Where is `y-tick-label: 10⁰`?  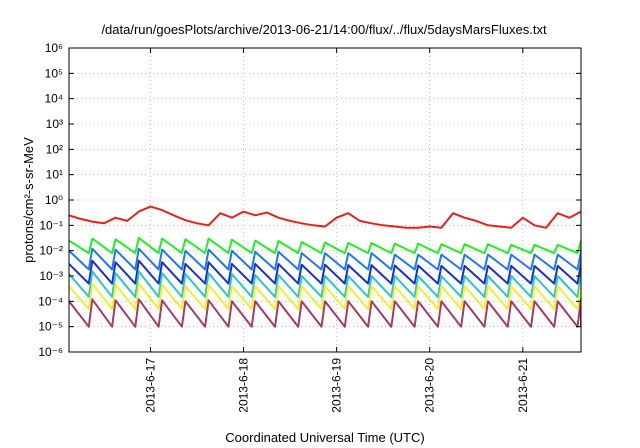 y-tick-label: 10⁰ is located at coordinates (54, 200).